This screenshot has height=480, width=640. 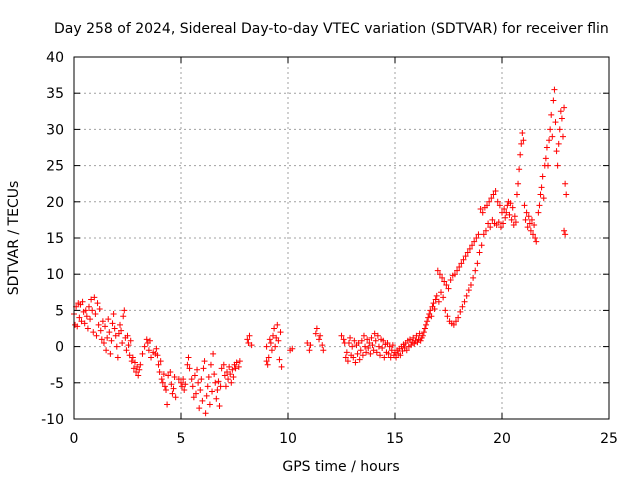 What do you see at coordinates (340, 467) in the screenshot?
I see `x-axis-label: GPS time / hours` at bounding box center [340, 467].